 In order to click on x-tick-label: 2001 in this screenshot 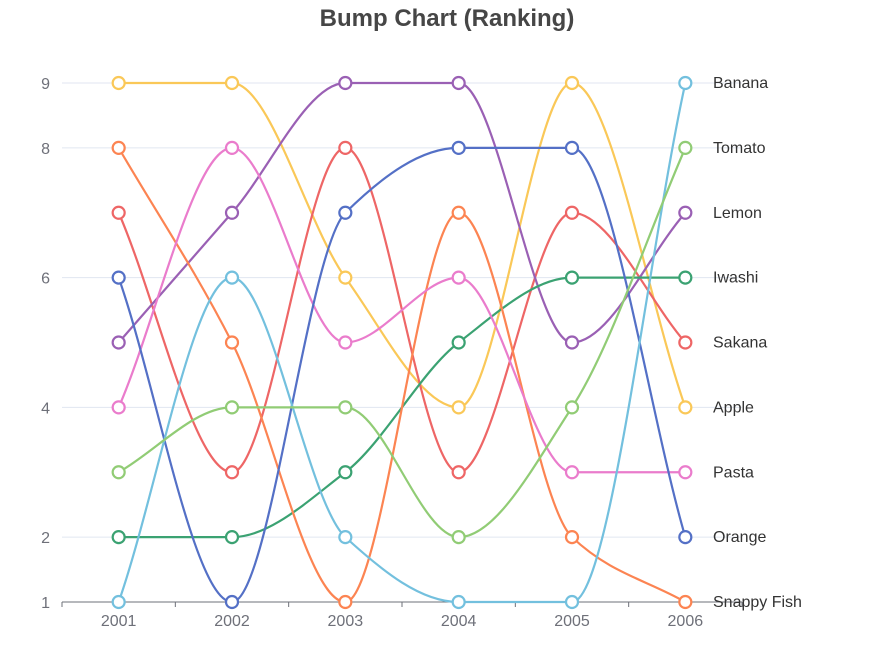, I will do `click(119, 621)`.